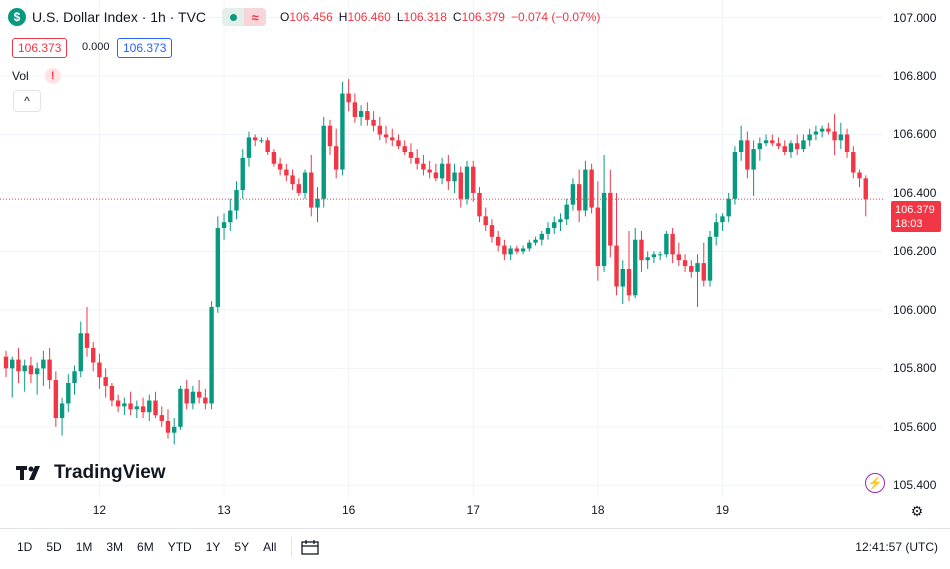 The height and width of the screenshot is (569, 950). I want to click on warning-icon: !, so click(52, 76).